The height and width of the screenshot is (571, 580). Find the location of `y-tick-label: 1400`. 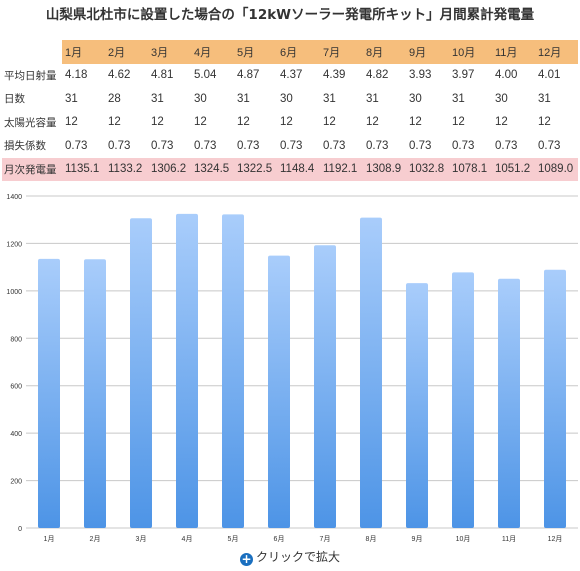

y-tick-label: 1400 is located at coordinates (14, 197).